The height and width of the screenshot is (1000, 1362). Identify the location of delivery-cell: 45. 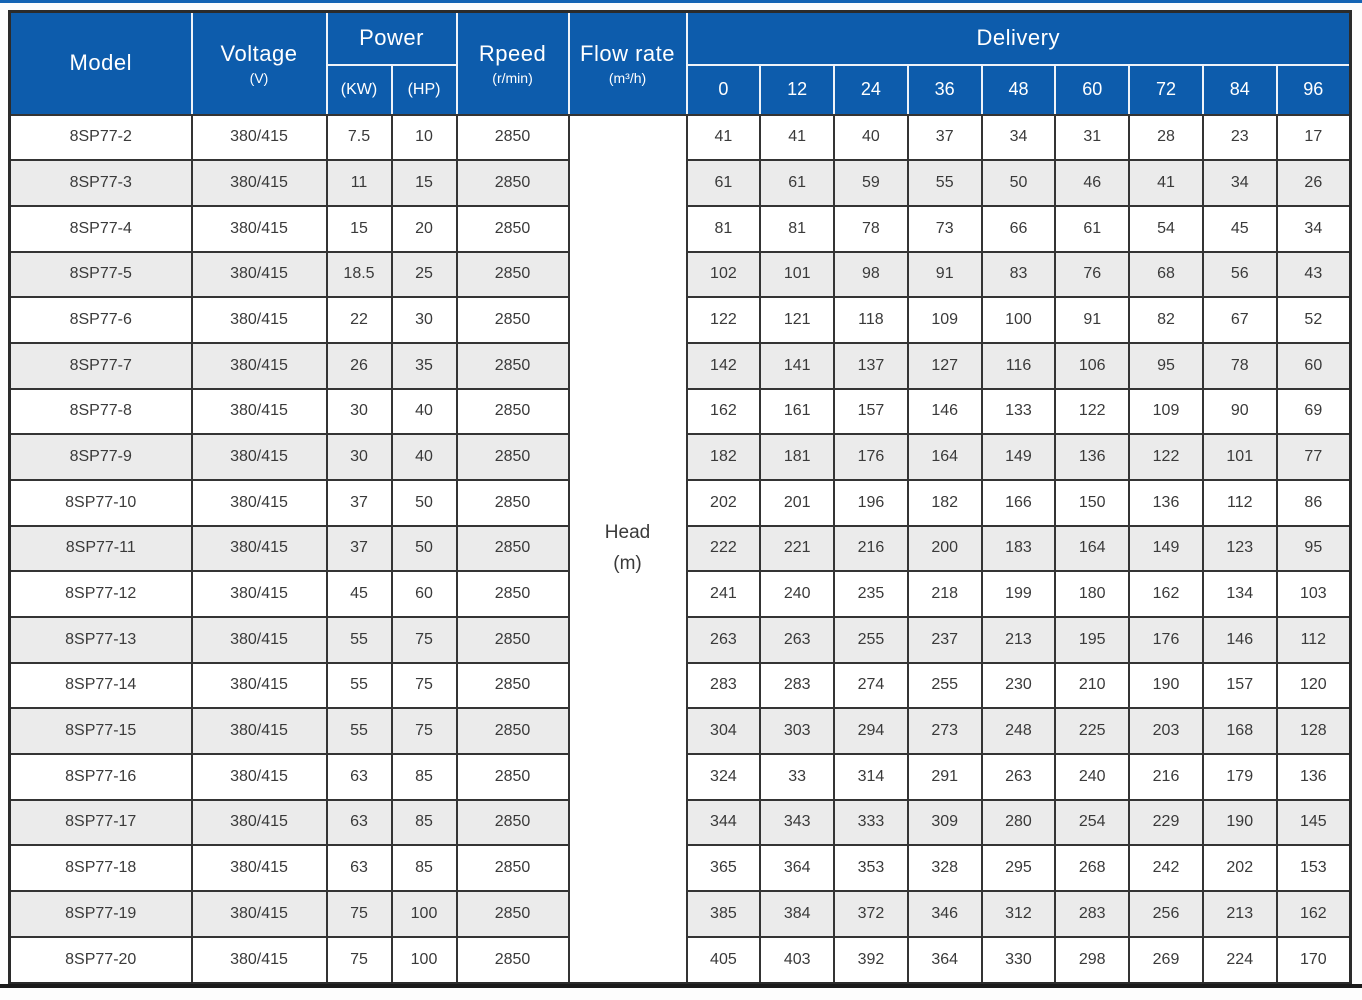
(1239, 228).